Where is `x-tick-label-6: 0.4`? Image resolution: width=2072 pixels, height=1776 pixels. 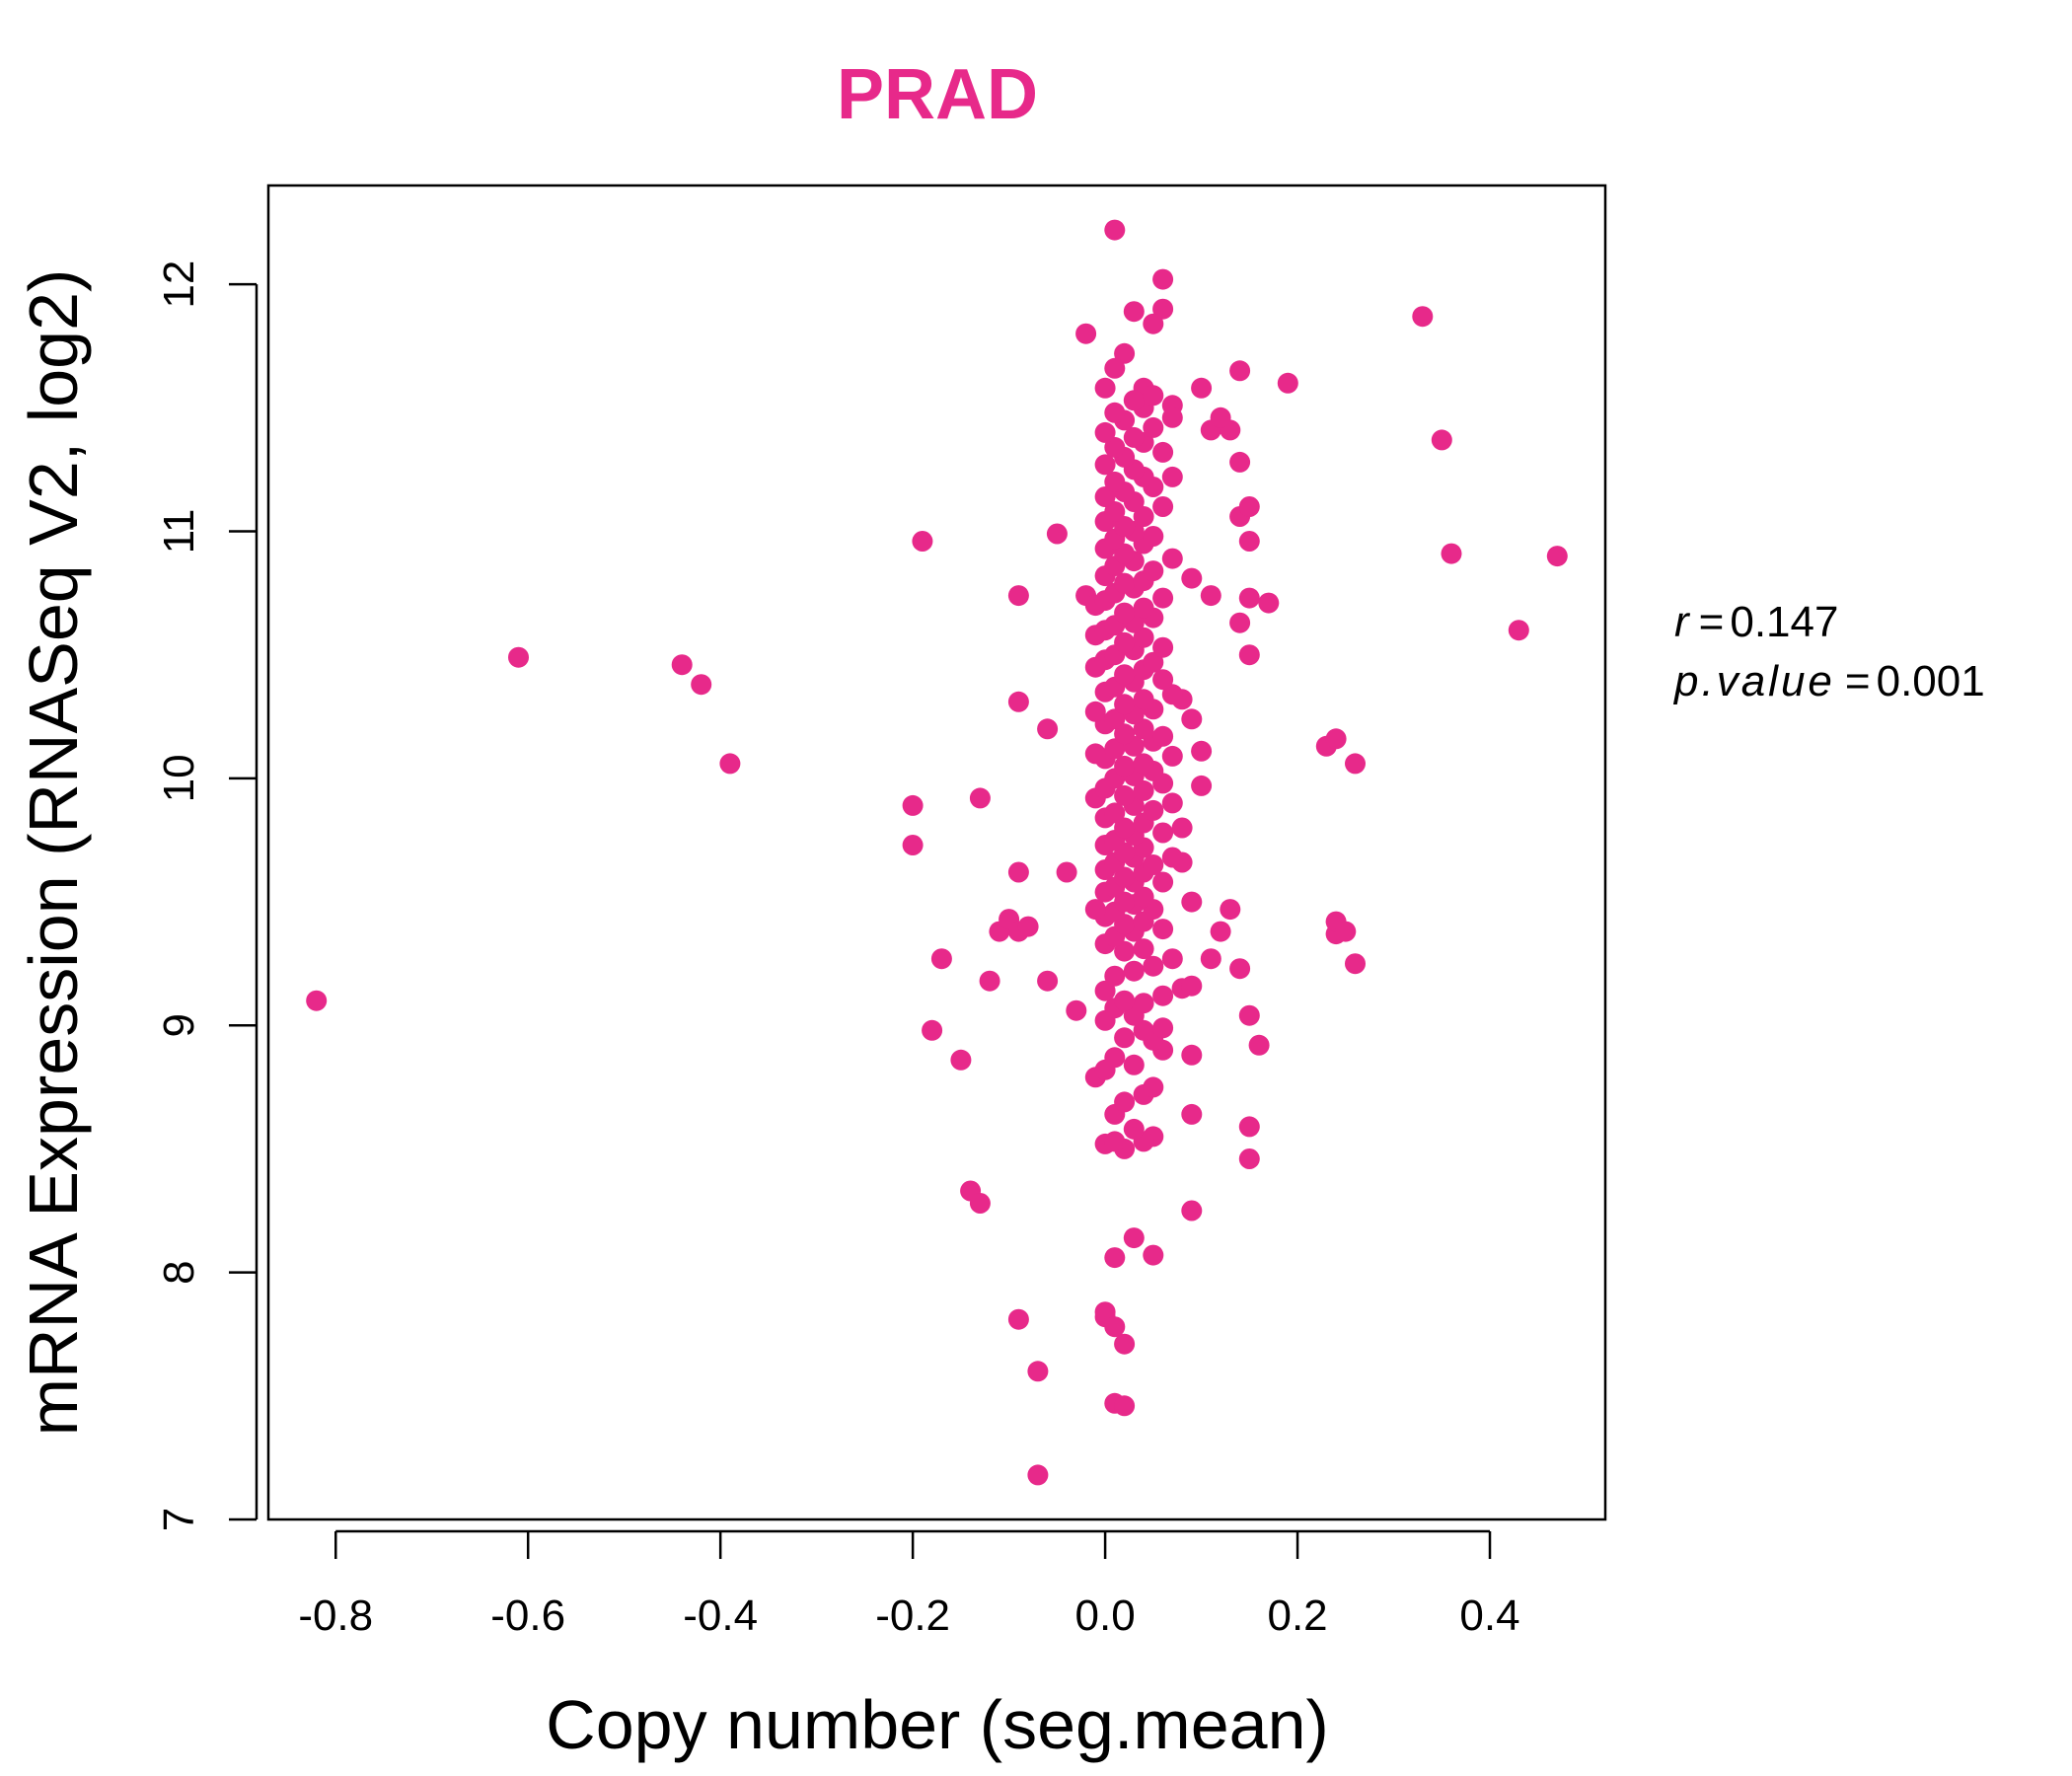
x-tick-label-6: 0.4 is located at coordinates (1489, 1616).